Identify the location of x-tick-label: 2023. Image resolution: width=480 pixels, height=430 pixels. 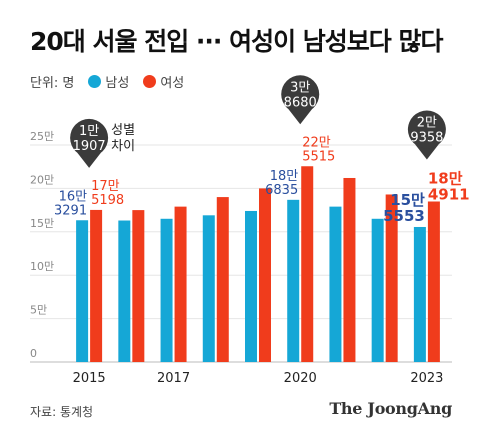
(426, 378).